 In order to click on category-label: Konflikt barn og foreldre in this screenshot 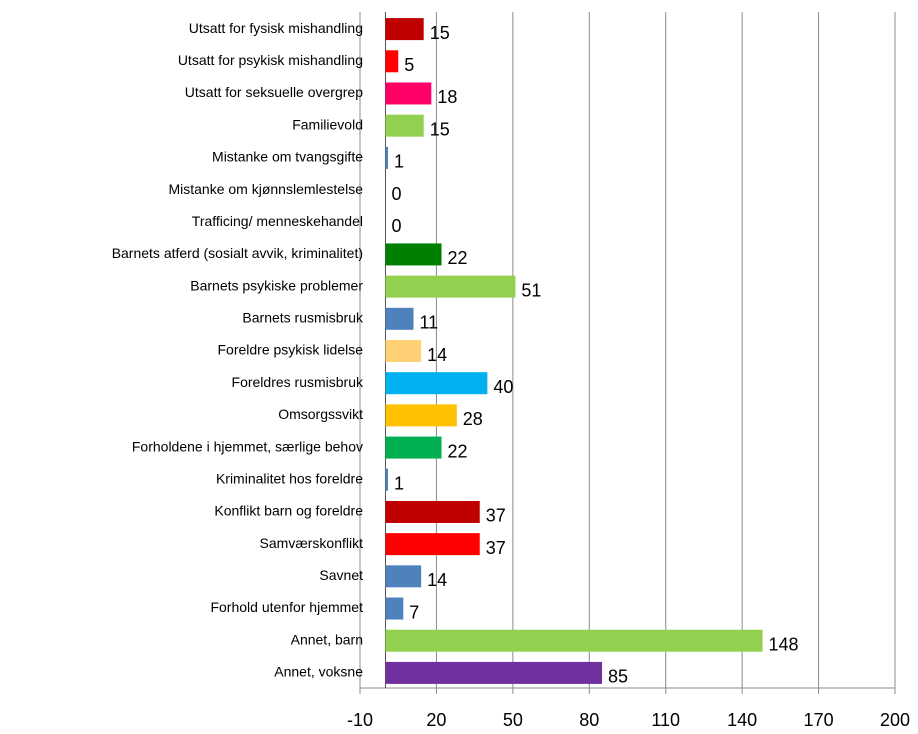, I will do `click(288, 511)`.